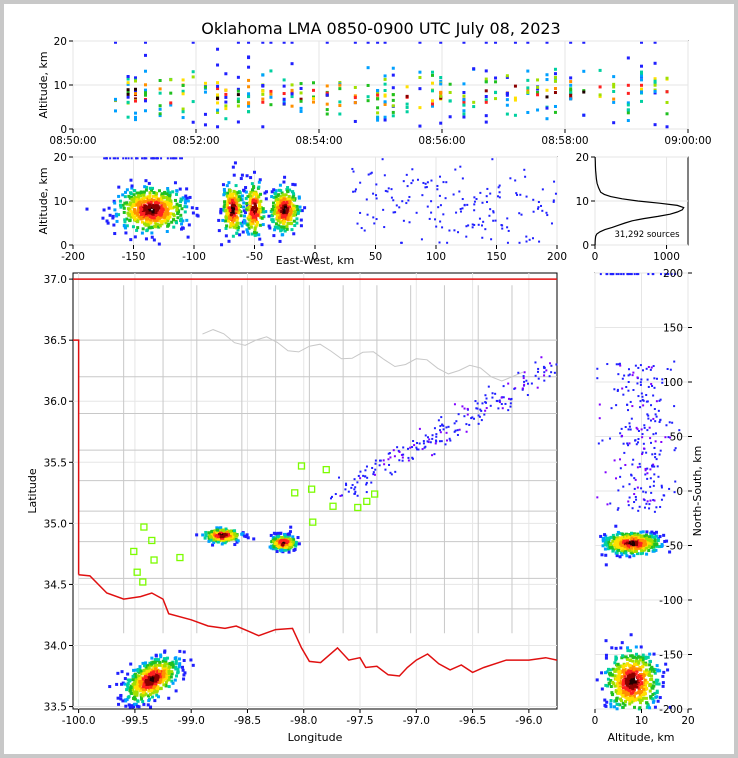 The image size is (738, 758). I want to click on station-marker, so click(333, 506).